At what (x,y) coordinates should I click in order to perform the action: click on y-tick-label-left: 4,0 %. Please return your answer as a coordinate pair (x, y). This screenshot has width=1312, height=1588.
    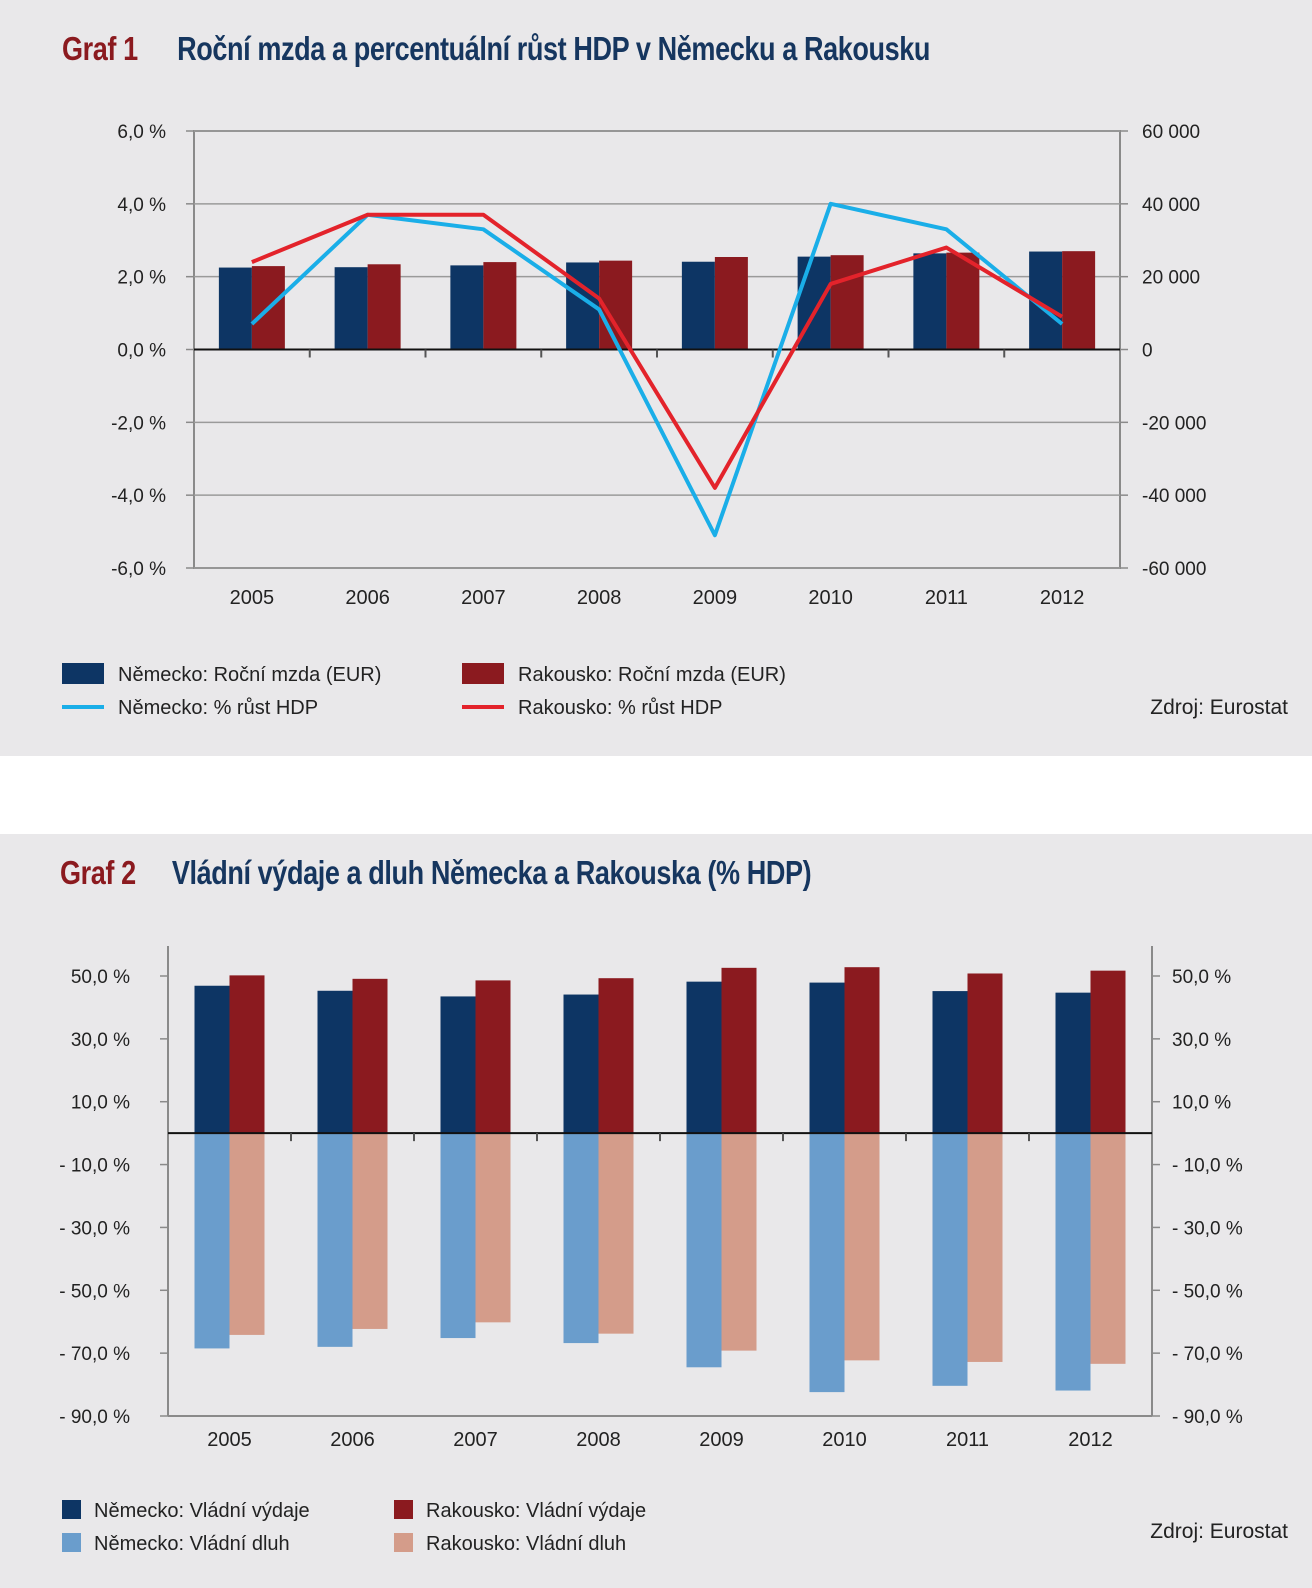
    Looking at the image, I should click on (141, 205).